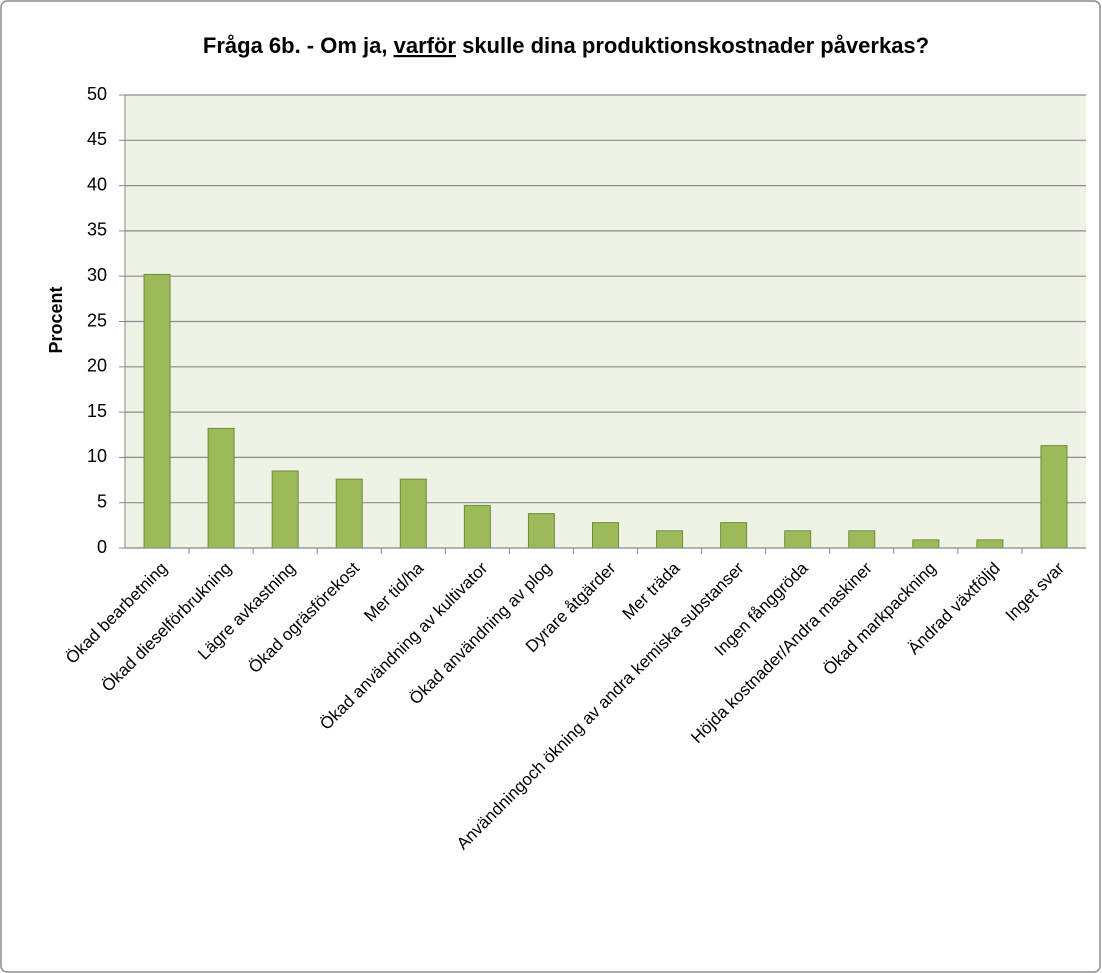 Image resolution: width=1102 pixels, height=973 pixels. What do you see at coordinates (298, 45) in the screenshot?
I see `title-part: Fråga 6b. - Om ja,` at bounding box center [298, 45].